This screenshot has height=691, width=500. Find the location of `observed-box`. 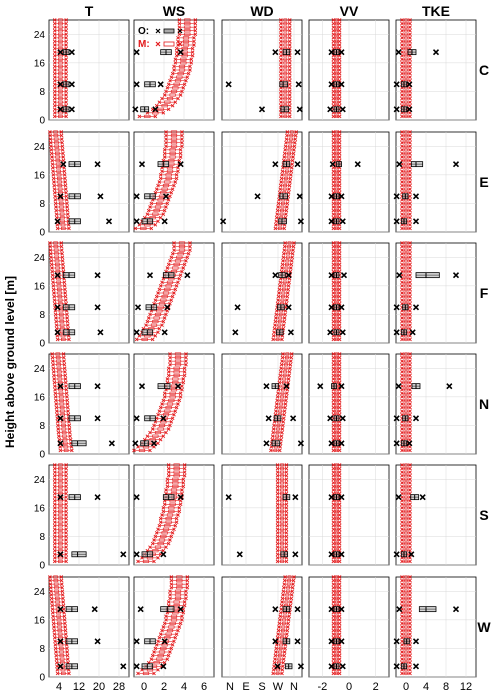

observed-box is located at coordinates (283, 84).